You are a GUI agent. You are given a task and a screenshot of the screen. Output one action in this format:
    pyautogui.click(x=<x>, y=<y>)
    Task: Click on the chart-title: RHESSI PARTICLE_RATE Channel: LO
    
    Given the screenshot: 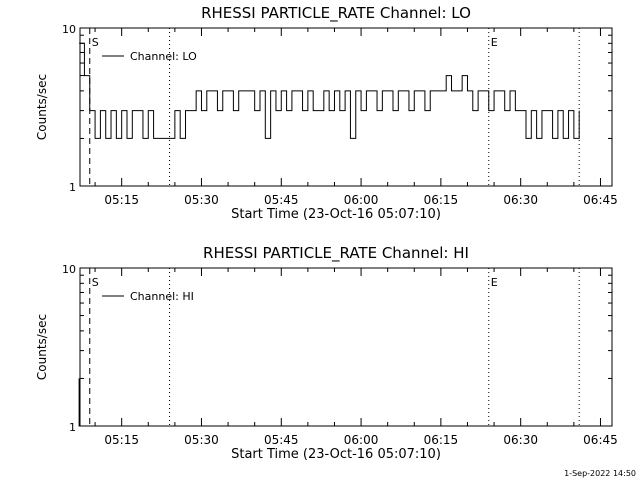 What is the action you would take?
    pyautogui.click(x=336, y=13)
    